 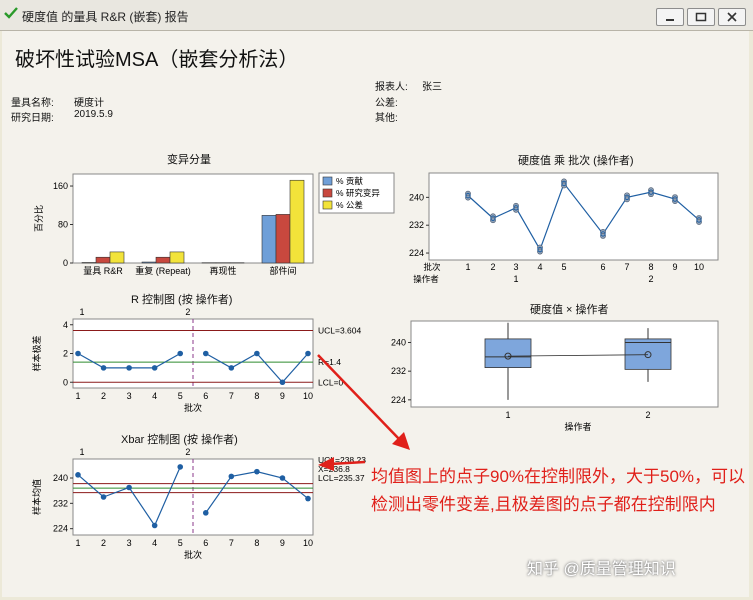 I want to click on report-heading: 破坏性试验MSA（嵌套分析法）, so click(x=157, y=60).